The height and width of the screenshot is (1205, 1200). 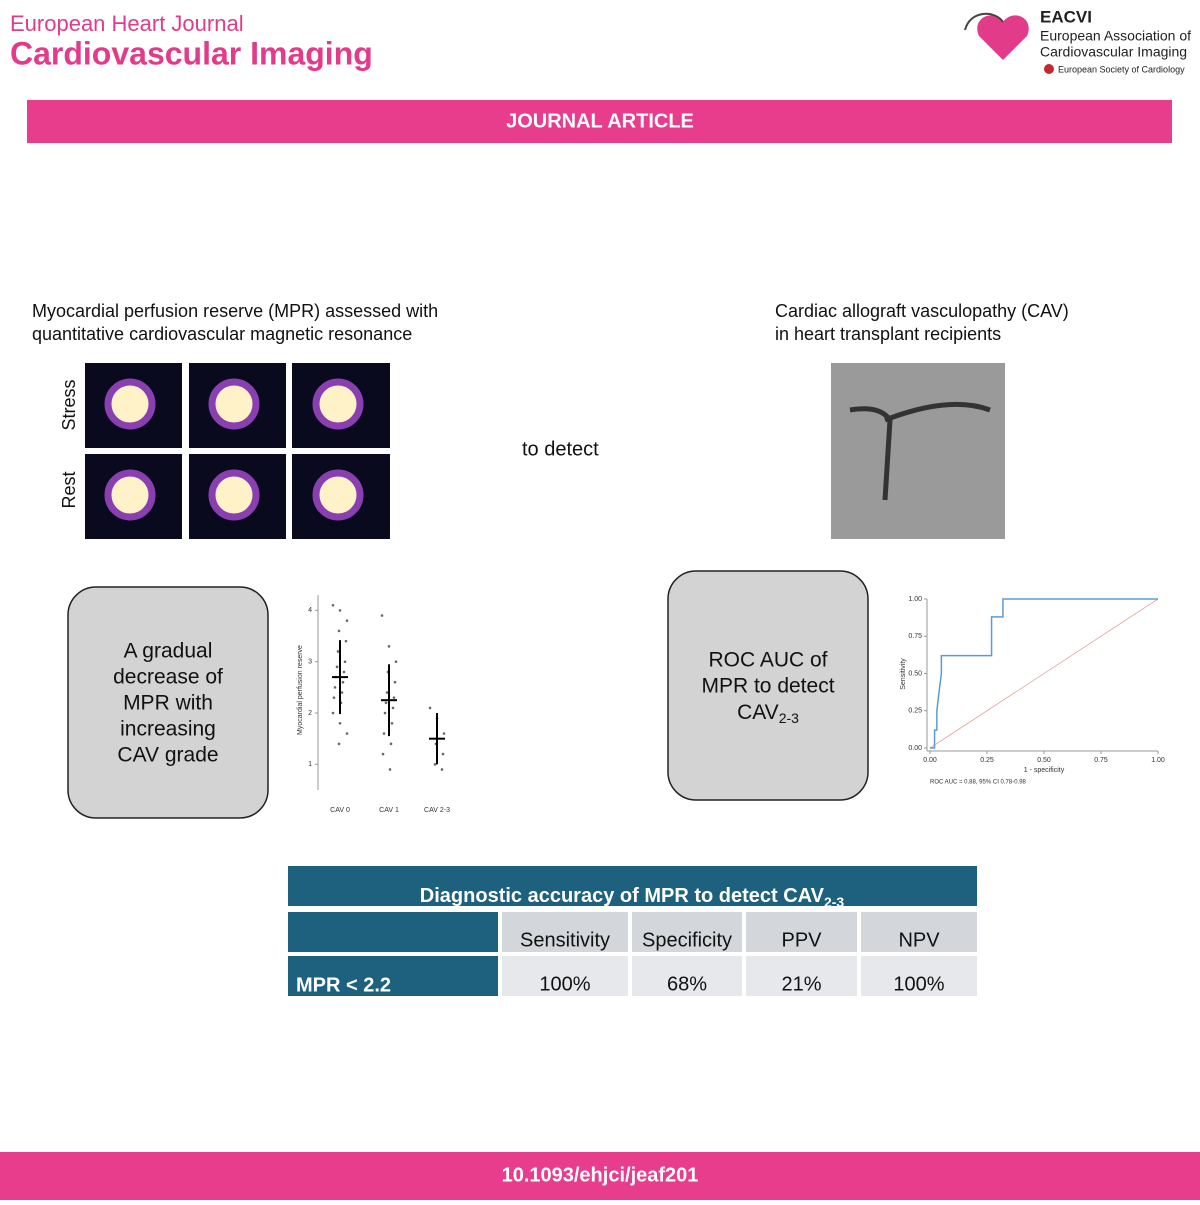 What do you see at coordinates (310, 610) in the screenshot?
I see `y-tick-label: 4` at bounding box center [310, 610].